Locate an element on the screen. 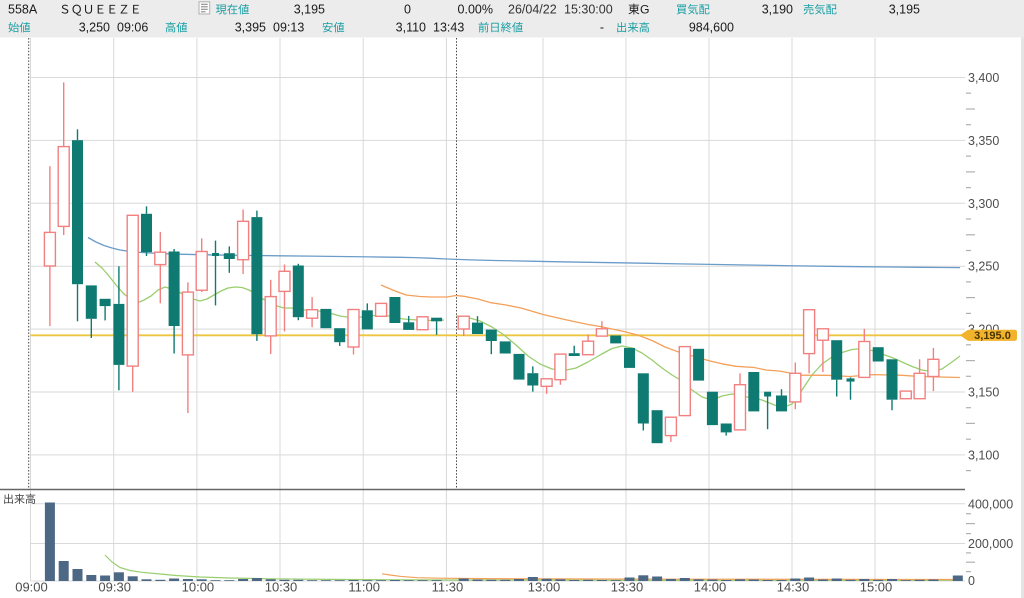  svg-text: 200,000 is located at coordinates (990, 544).